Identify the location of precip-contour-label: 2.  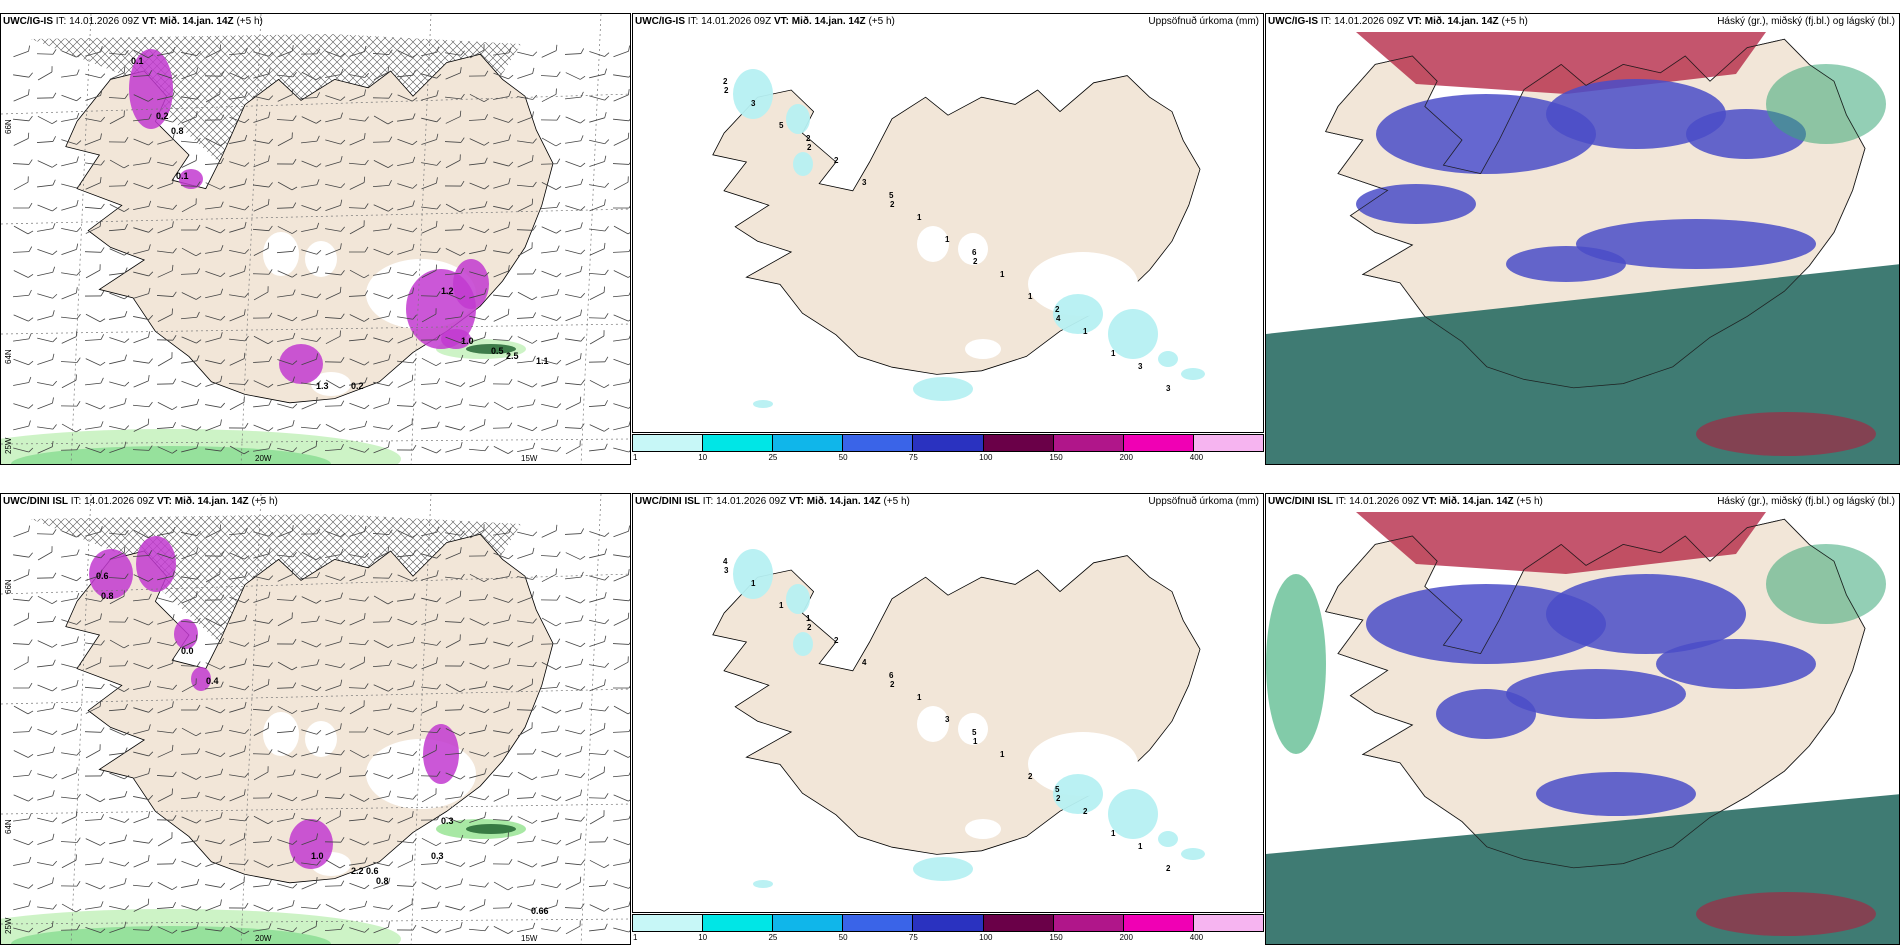
(975, 261).